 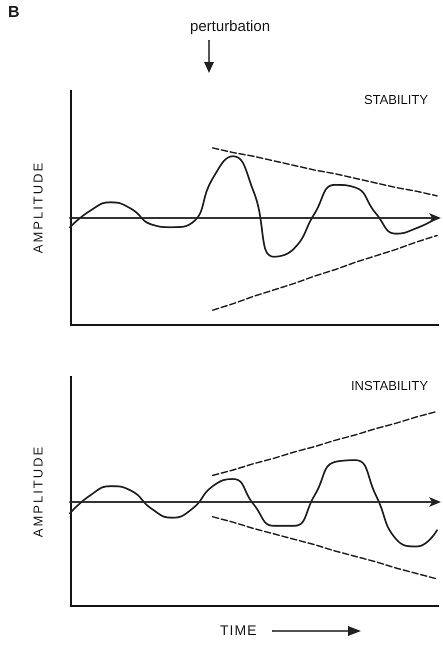 What do you see at coordinates (14, 13) in the screenshot?
I see `text: B` at bounding box center [14, 13].